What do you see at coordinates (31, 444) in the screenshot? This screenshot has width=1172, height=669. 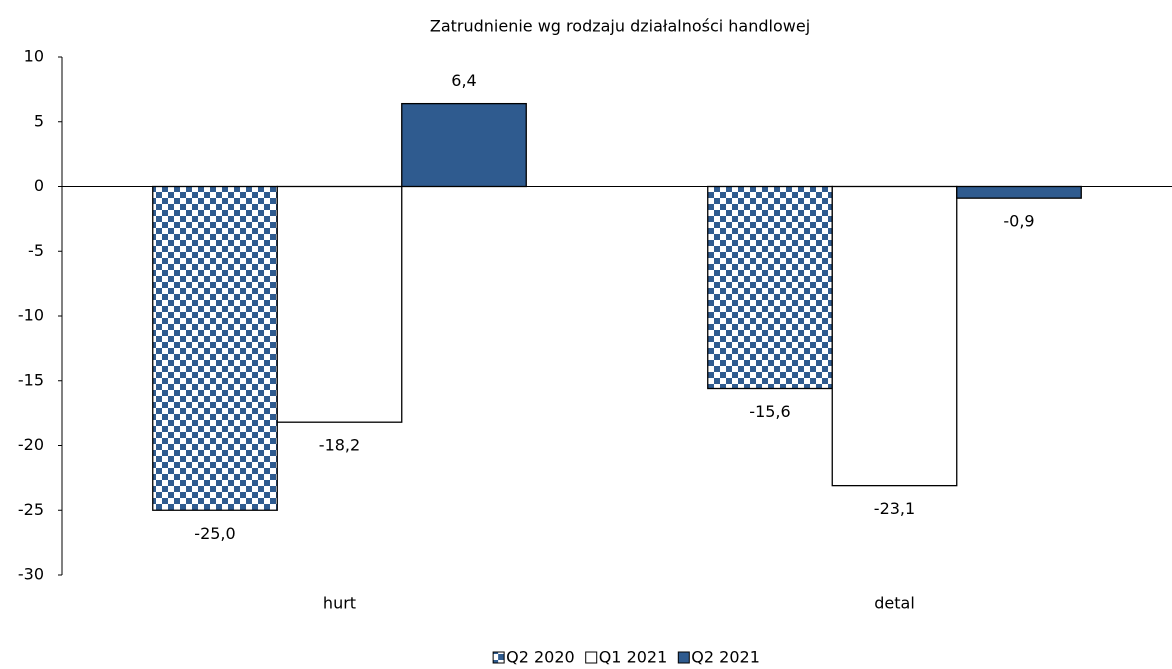 I see `y-tick-label: -20` at bounding box center [31, 444].